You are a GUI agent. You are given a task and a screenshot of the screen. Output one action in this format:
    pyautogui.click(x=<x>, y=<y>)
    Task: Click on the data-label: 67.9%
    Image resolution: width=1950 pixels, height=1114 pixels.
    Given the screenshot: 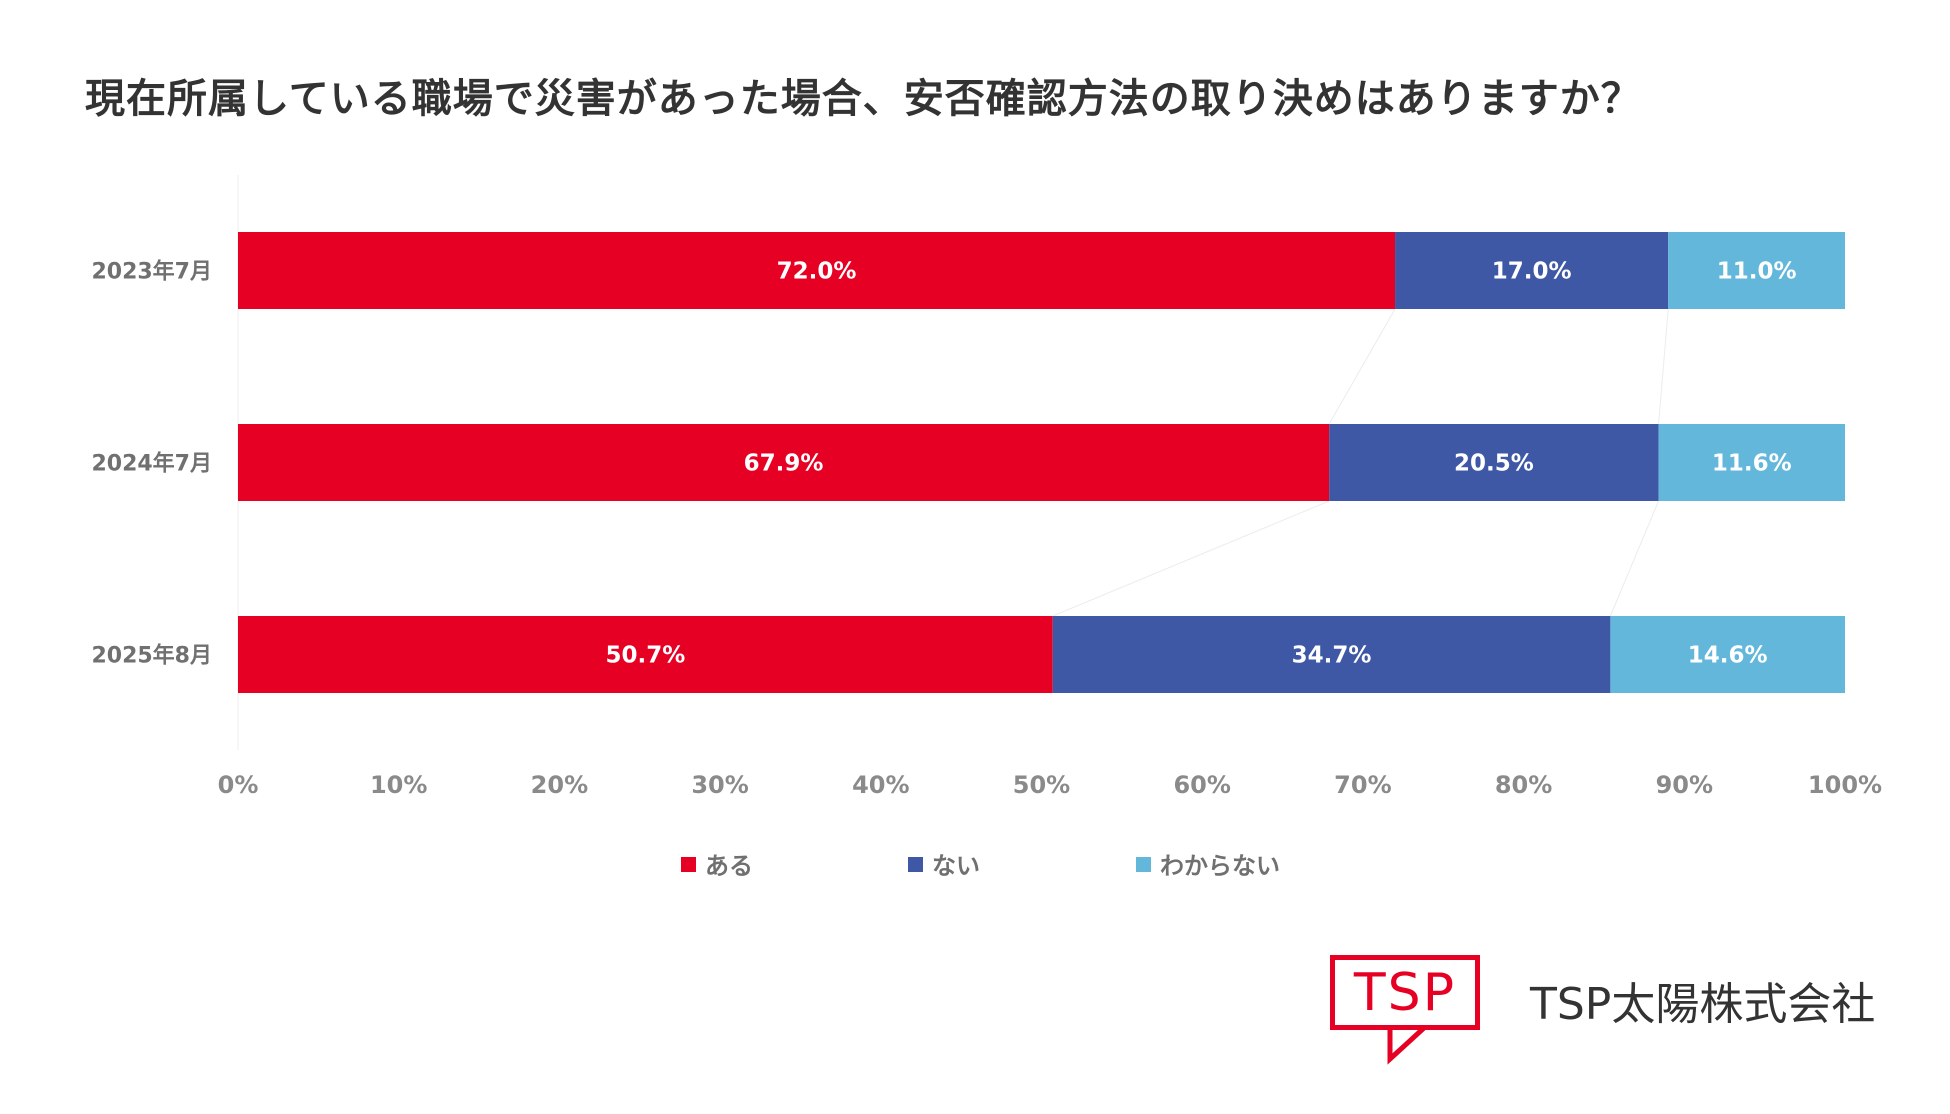 What is the action you would take?
    pyautogui.click(x=784, y=464)
    